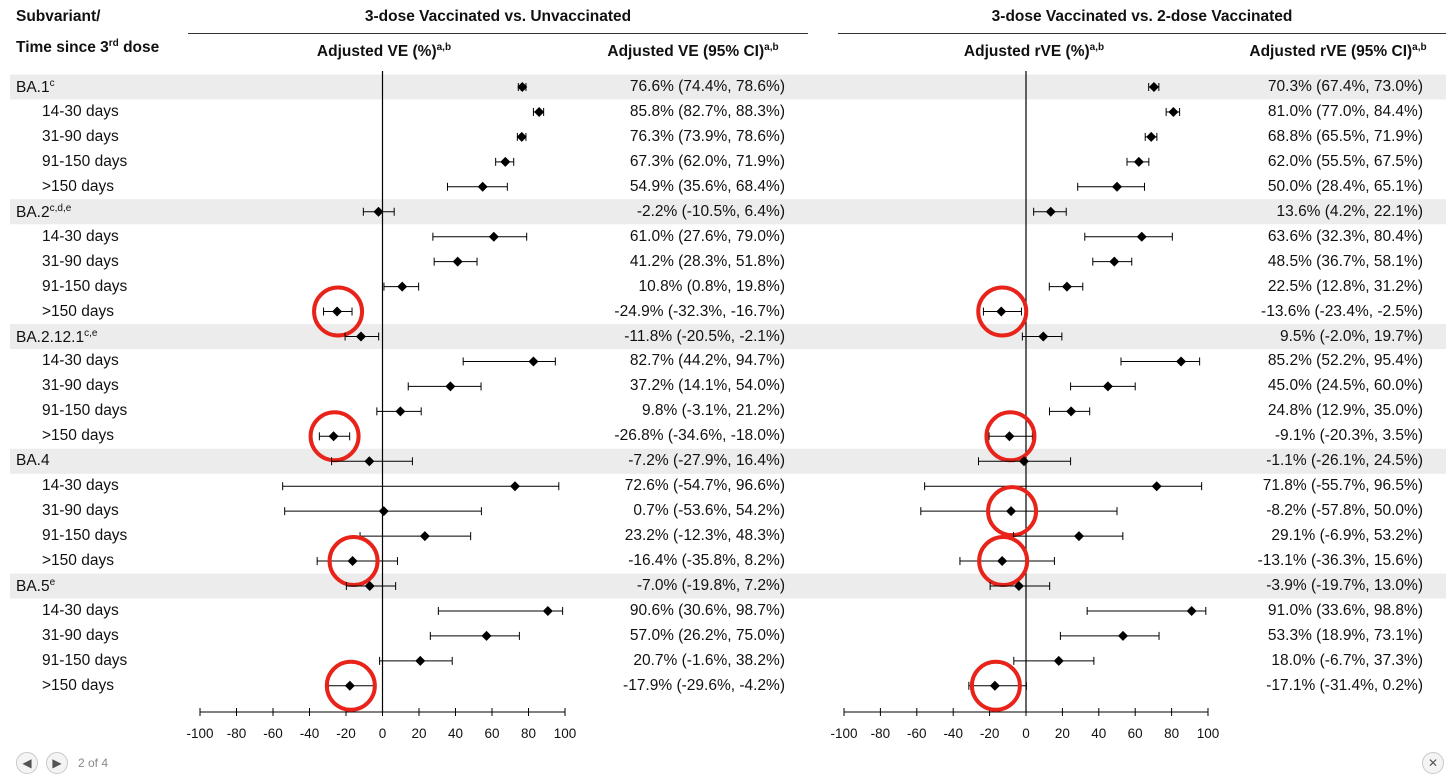 The width and height of the screenshot is (1456, 782). What do you see at coordinates (33, 461) in the screenshot?
I see `subvariant-label: BA.4` at bounding box center [33, 461].